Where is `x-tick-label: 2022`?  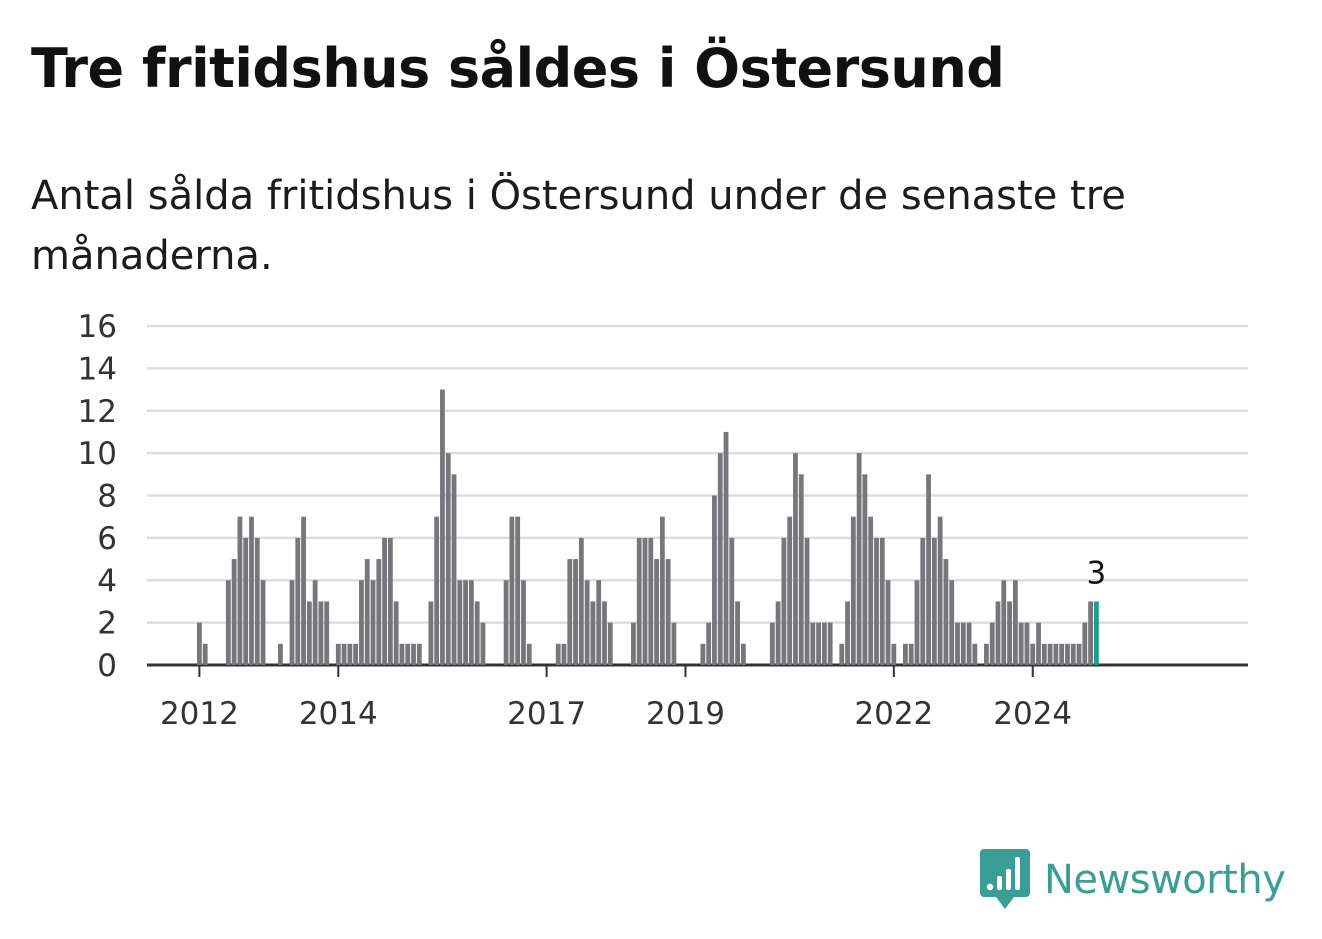
x-tick-label: 2022 is located at coordinates (893, 714).